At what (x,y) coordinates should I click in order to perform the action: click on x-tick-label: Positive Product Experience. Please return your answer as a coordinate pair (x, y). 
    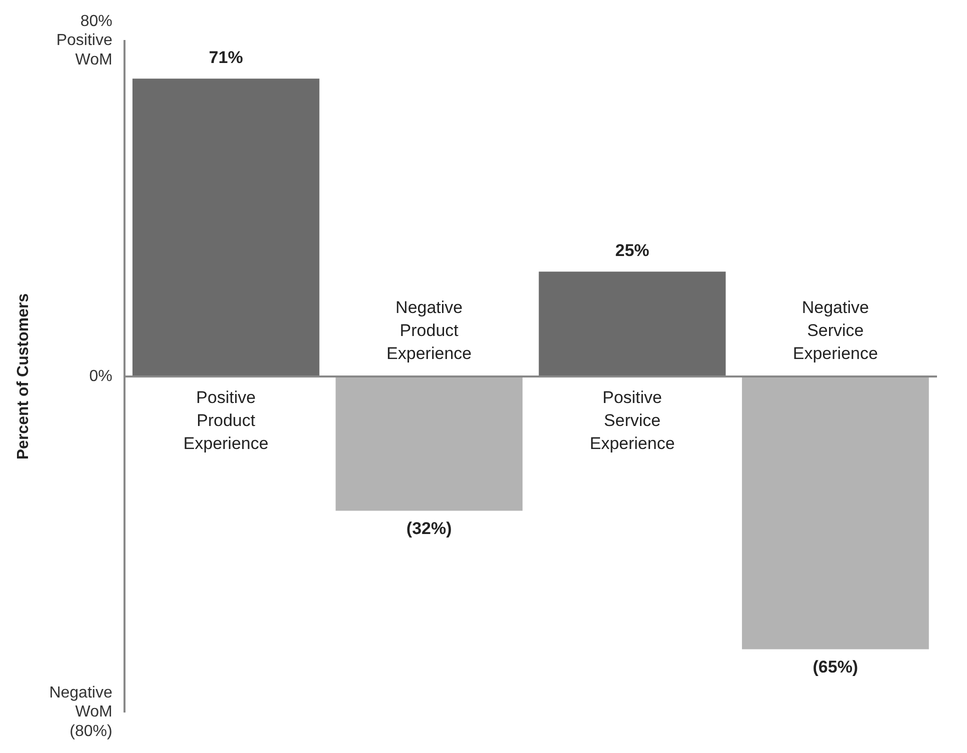
    Looking at the image, I should click on (225, 421).